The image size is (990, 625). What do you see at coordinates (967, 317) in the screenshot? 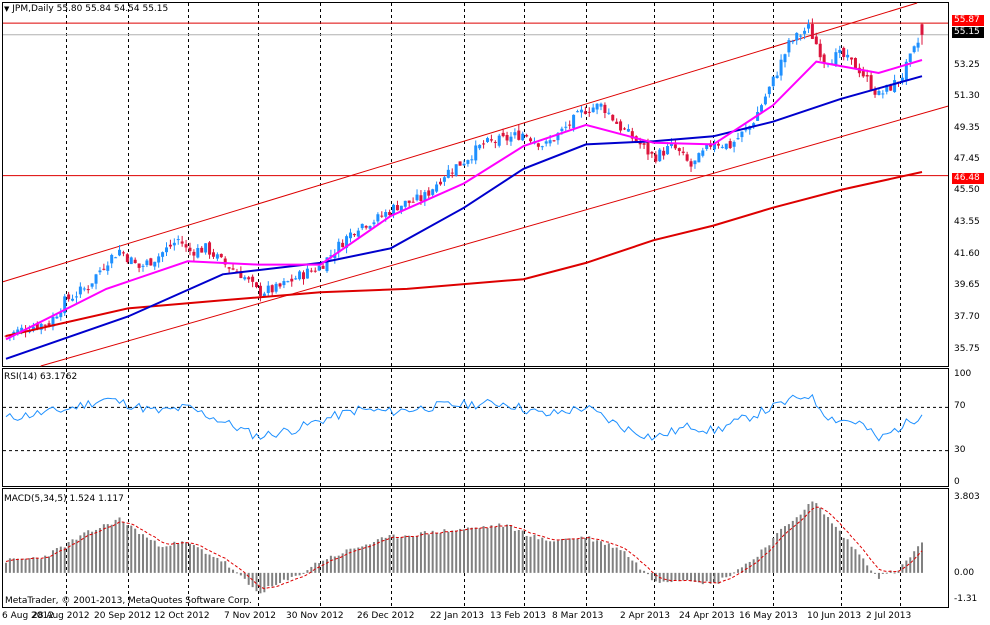
I see `price-axis-label: 37.70` at bounding box center [967, 317].